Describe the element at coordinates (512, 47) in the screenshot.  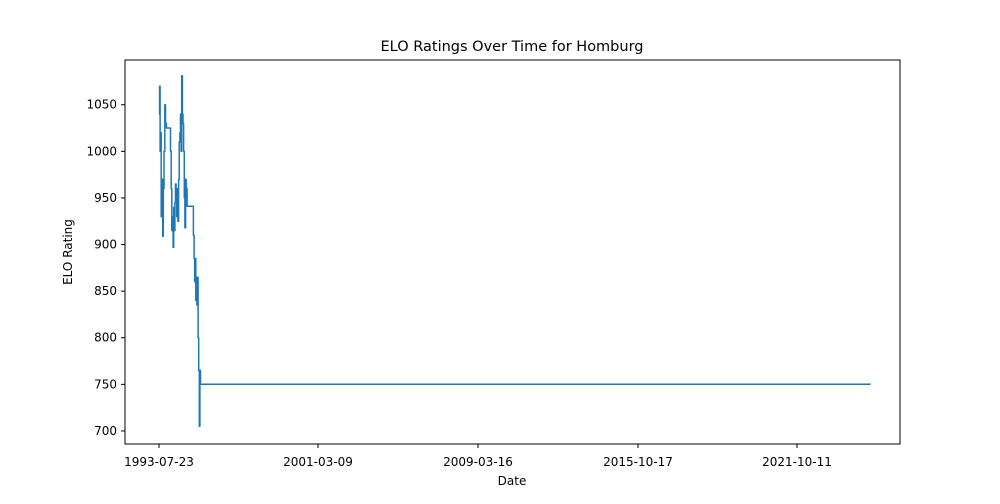
I see `chart-title: ELO Ratings Over Time for Homburg` at that location.